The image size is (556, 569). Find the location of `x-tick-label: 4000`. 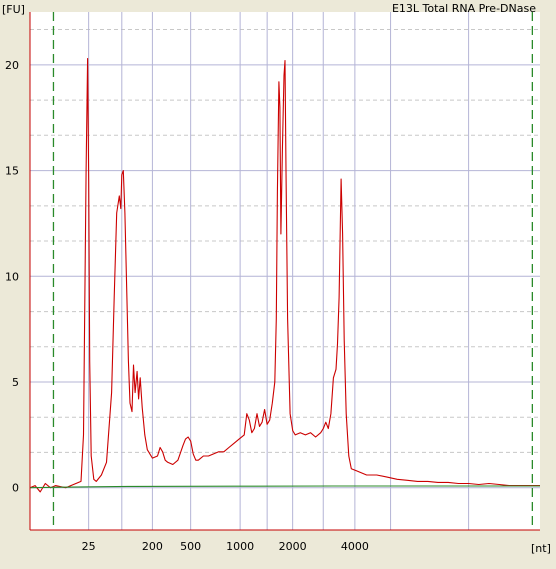

x-tick-label: 4000 is located at coordinates (355, 546).